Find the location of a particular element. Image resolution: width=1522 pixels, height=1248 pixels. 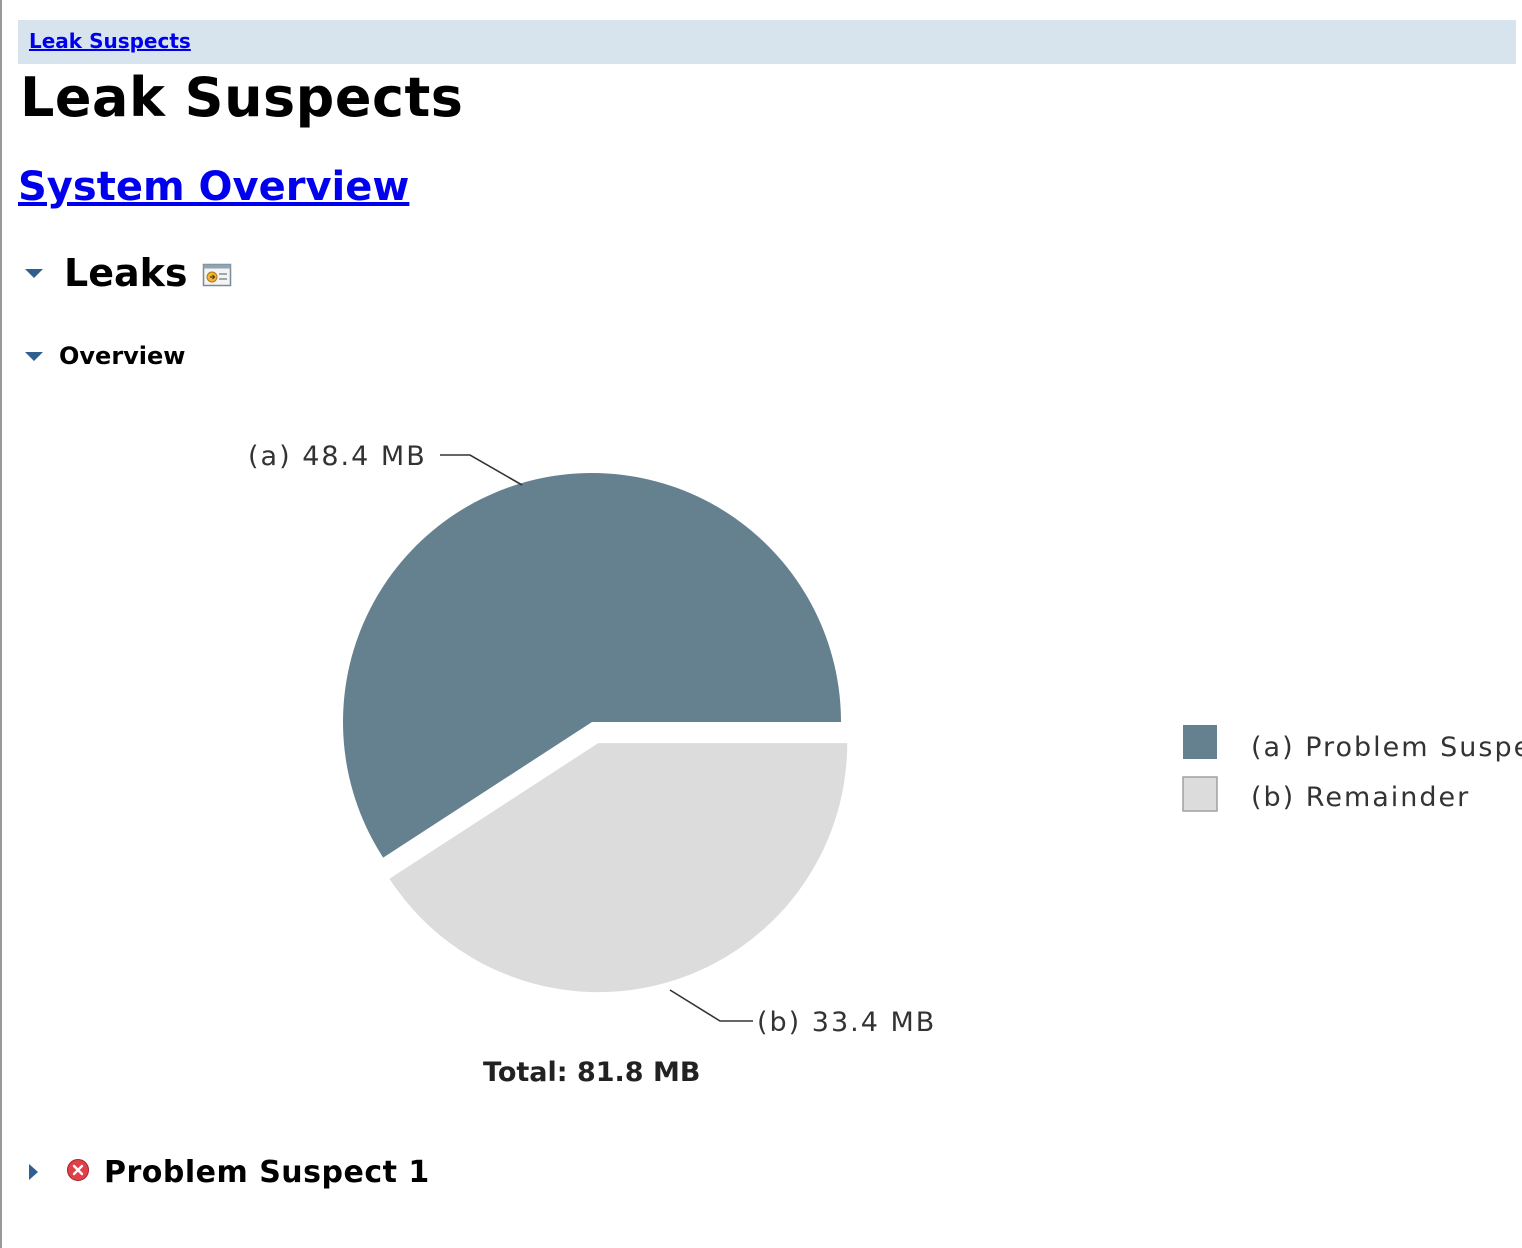

details-window-icon is located at coordinates (217, 277).